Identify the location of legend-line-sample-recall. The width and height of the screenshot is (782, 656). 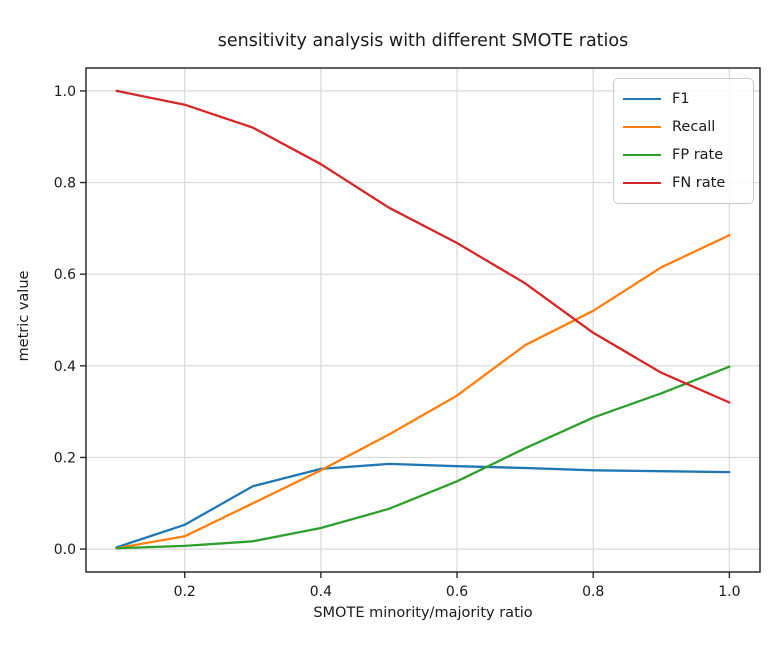
(642, 127).